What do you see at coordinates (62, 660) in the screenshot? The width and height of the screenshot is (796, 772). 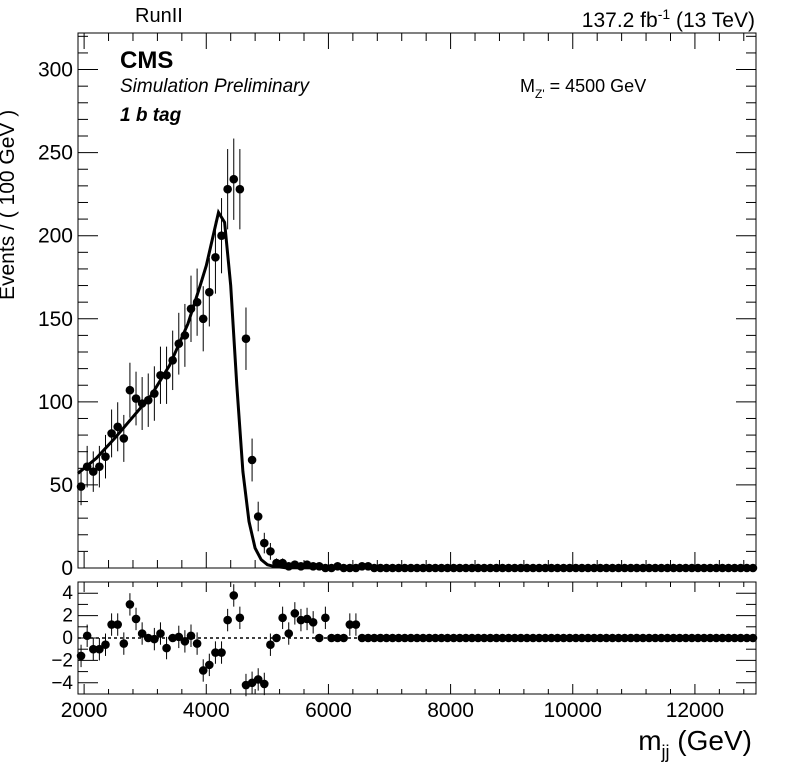 I see `pull-y-tick-label: −2` at bounding box center [62, 660].